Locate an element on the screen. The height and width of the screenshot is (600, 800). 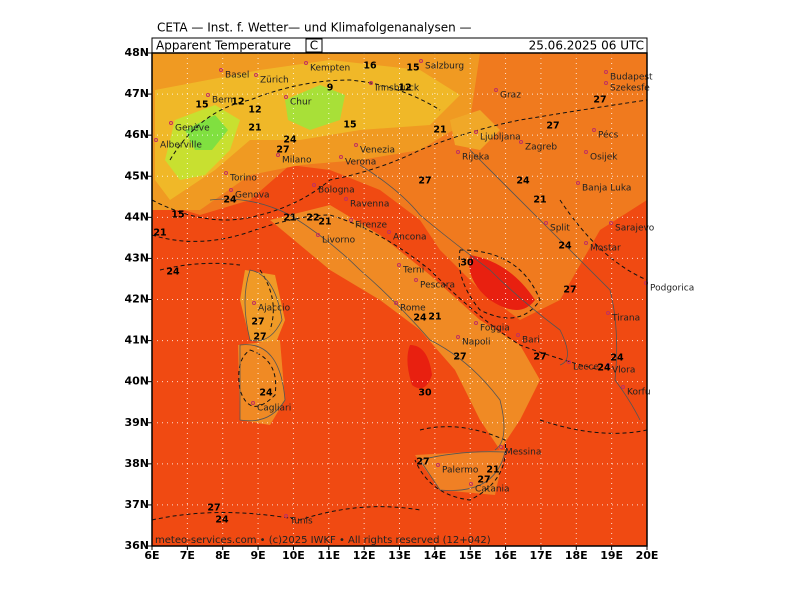
city-label: Palermo is located at coordinates (460, 471).